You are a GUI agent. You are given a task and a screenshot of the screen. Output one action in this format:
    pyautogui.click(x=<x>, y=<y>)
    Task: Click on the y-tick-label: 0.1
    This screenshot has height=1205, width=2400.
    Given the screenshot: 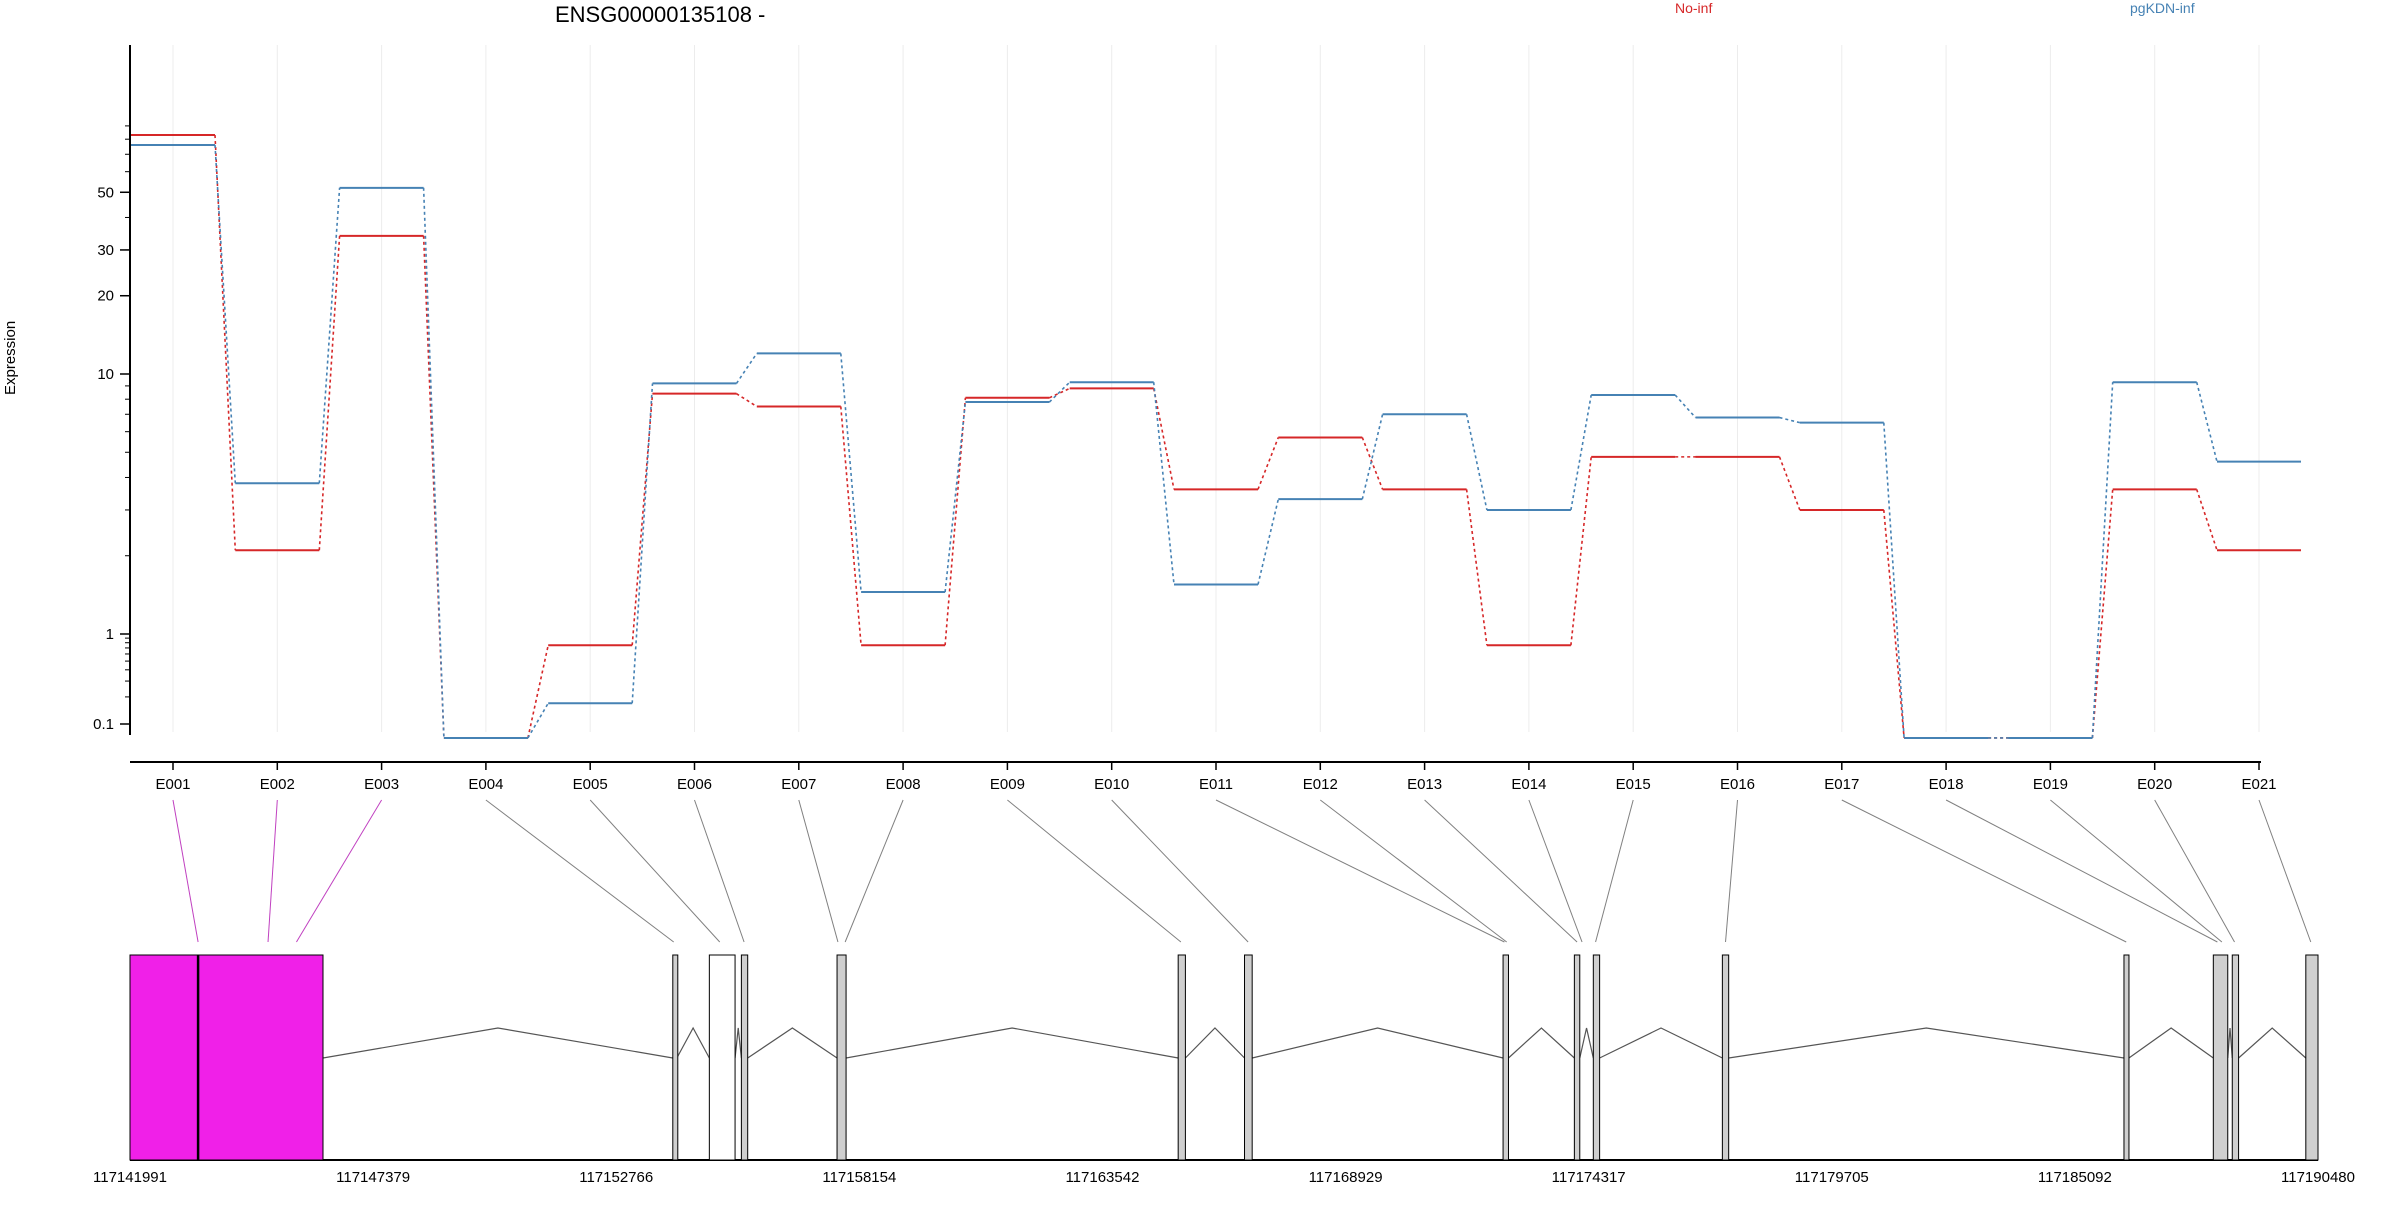 What is the action you would take?
    pyautogui.click(x=103, y=724)
    